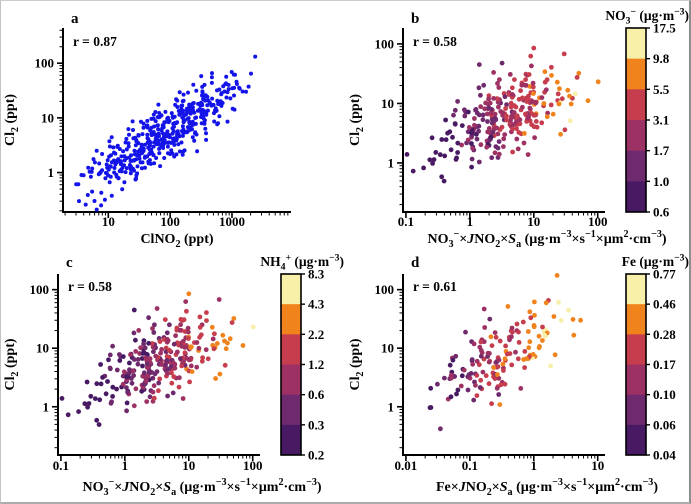 This screenshot has height=504, width=691. I want to click on colorbar-tick-label: 0.28, so click(664, 334).